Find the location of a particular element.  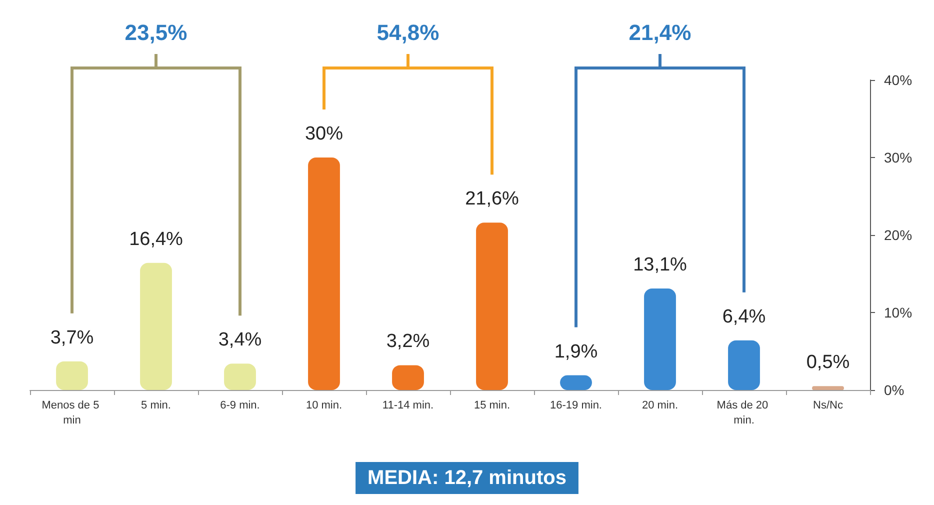

data-label: 30% is located at coordinates (324, 134).